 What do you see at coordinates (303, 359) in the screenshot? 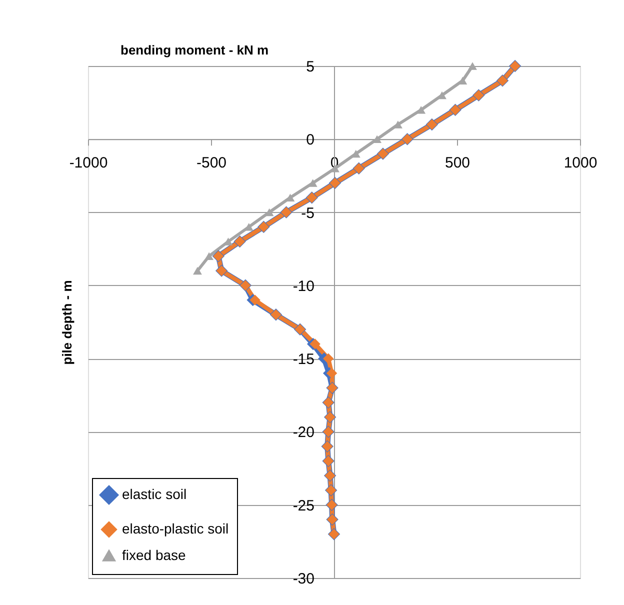
I see `y-tick-label: -15` at bounding box center [303, 359].